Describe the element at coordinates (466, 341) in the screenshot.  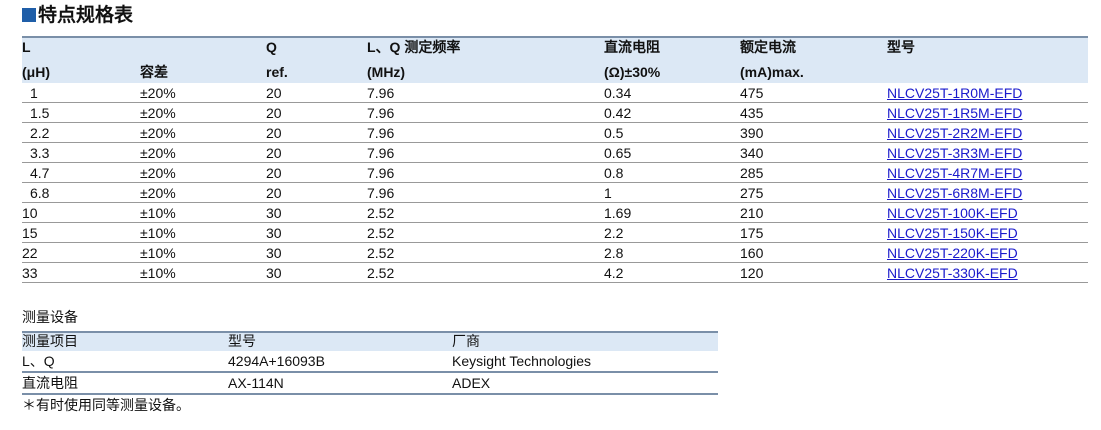
I see `column-header: 厂商` at that location.